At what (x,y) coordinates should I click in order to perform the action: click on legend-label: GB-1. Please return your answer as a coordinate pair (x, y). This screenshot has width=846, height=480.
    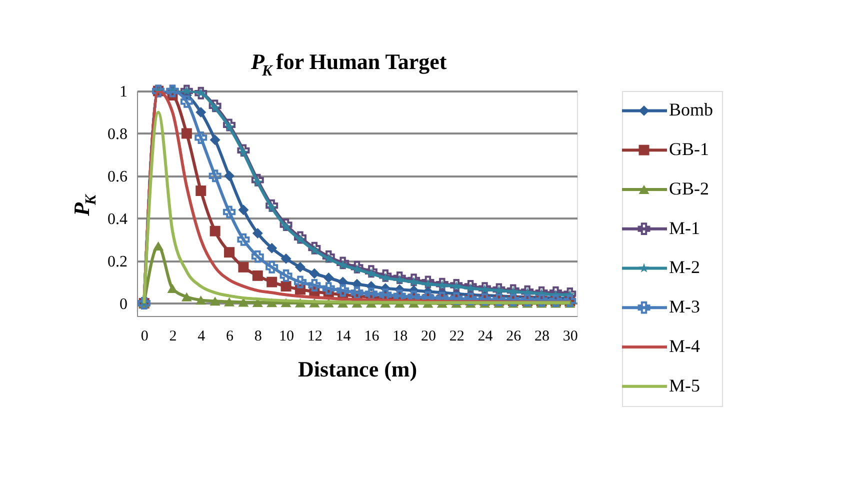
    Looking at the image, I should click on (689, 149).